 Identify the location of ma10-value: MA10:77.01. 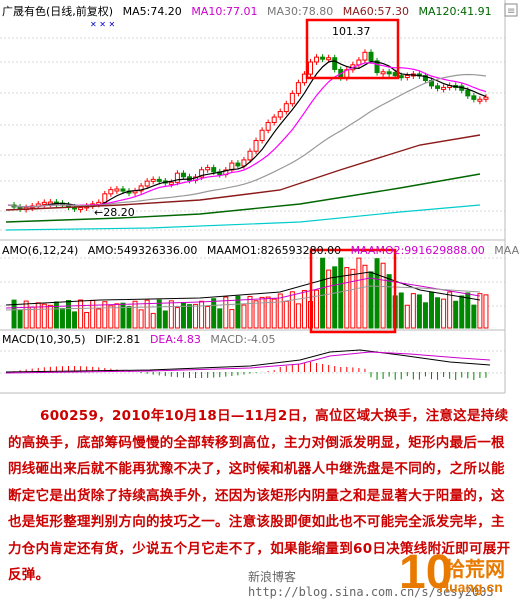
(224, 11).